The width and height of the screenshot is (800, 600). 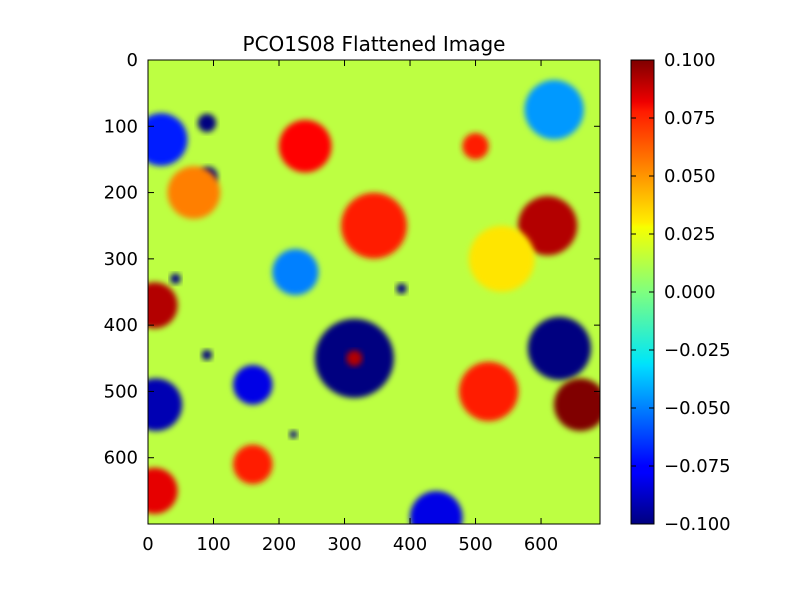 I want to click on y-tick-label: 100, so click(x=121, y=126).